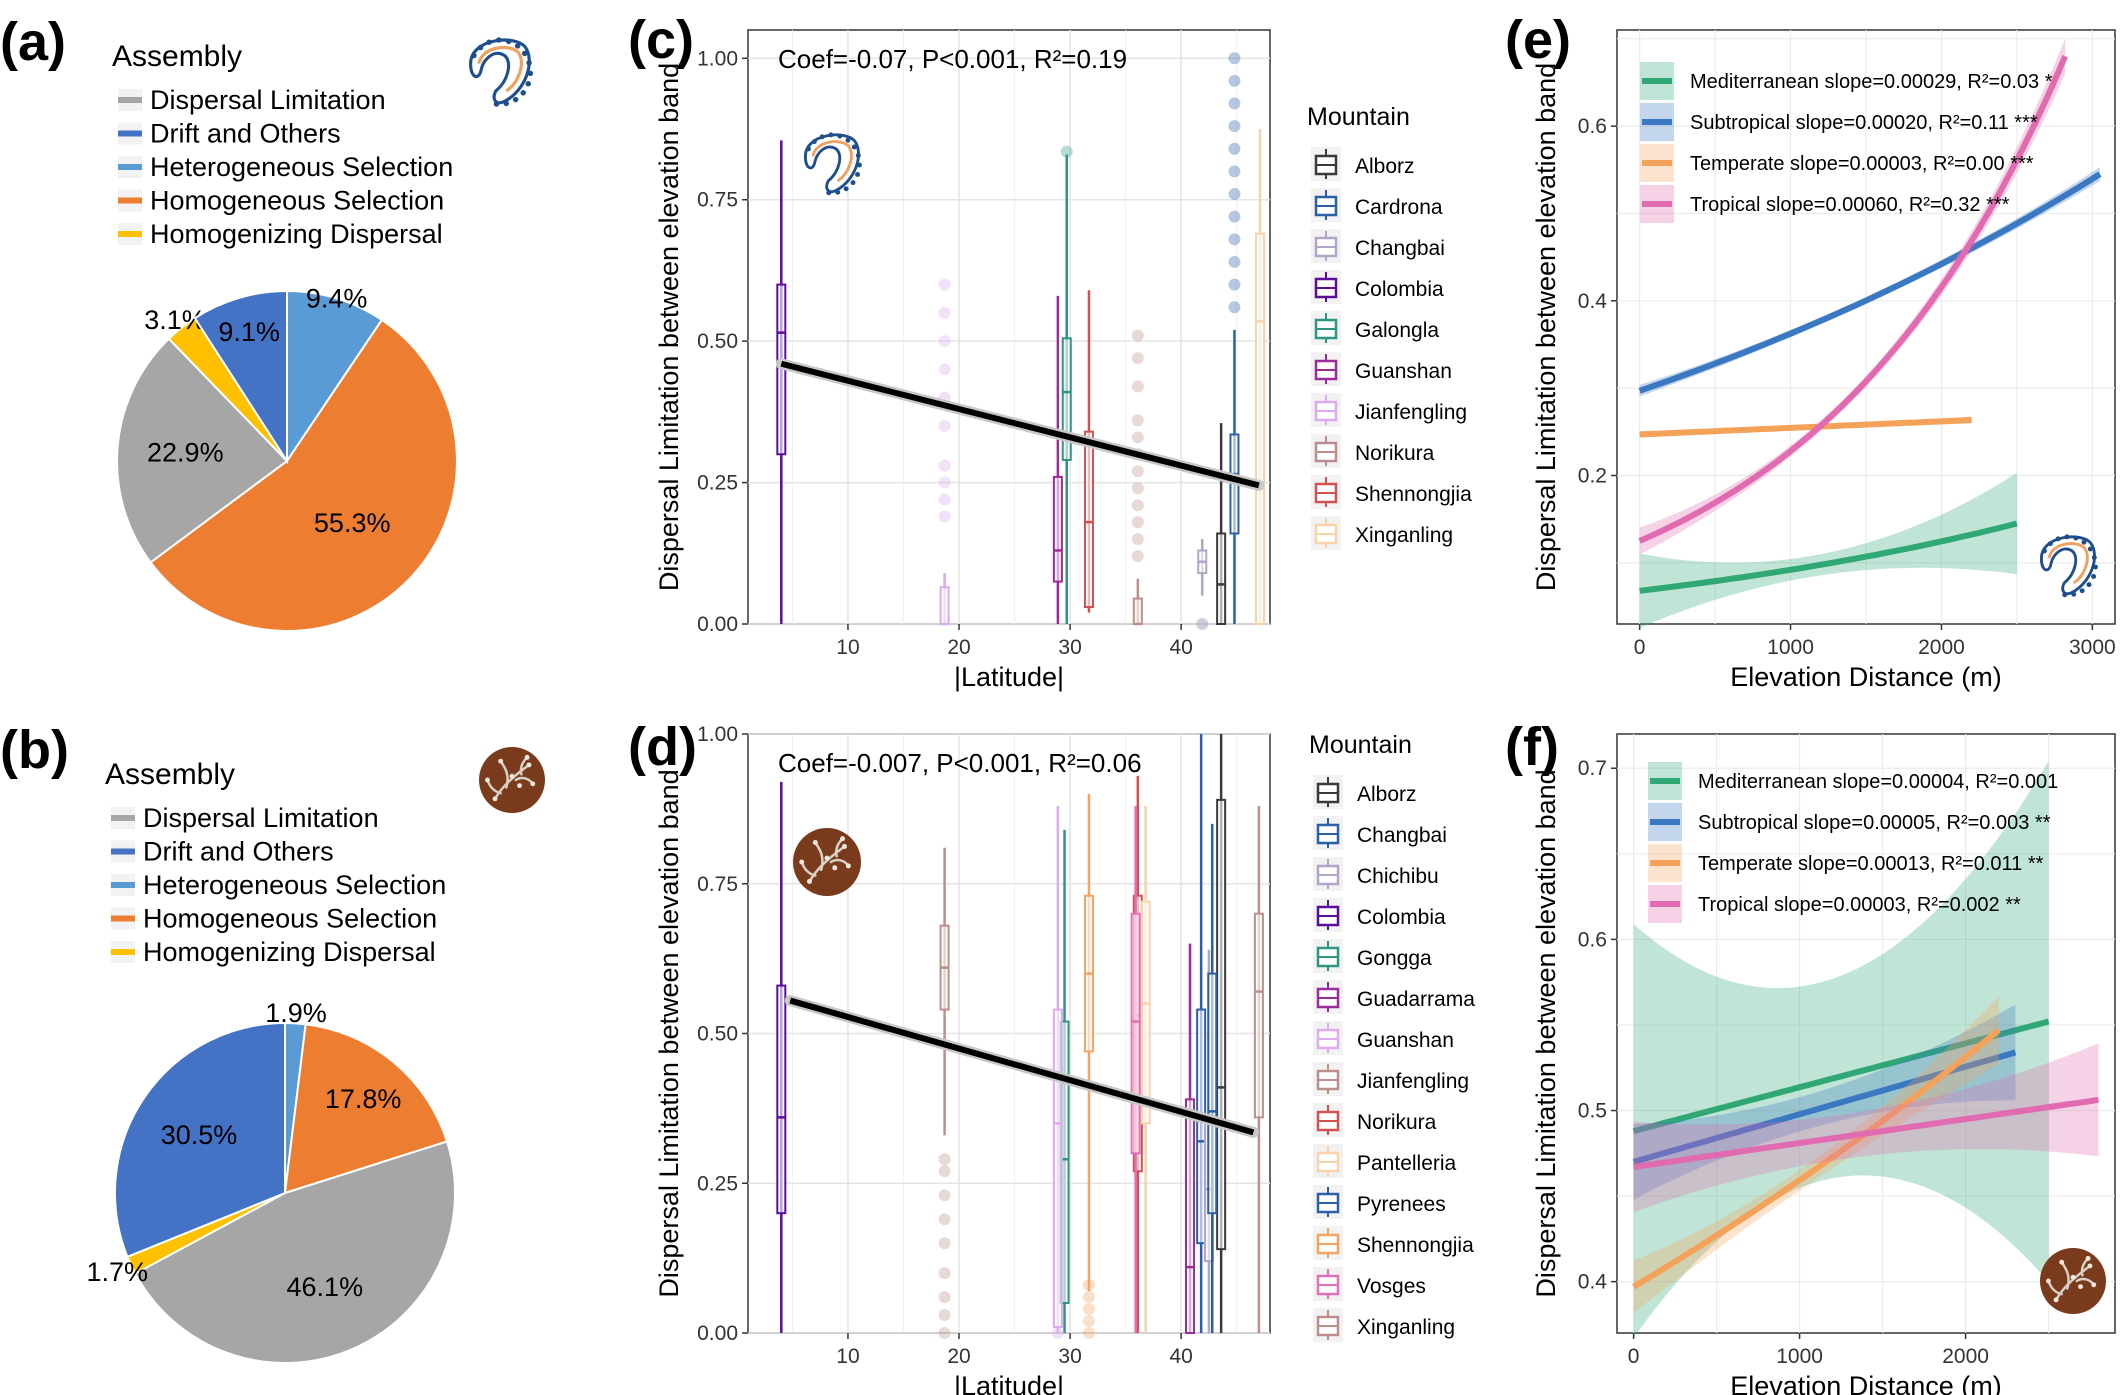 The width and height of the screenshot is (2128, 1395). Describe the element at coordinates (1592, 768) in the screenshot. I see `y-tick-label: 0.7` at that location.